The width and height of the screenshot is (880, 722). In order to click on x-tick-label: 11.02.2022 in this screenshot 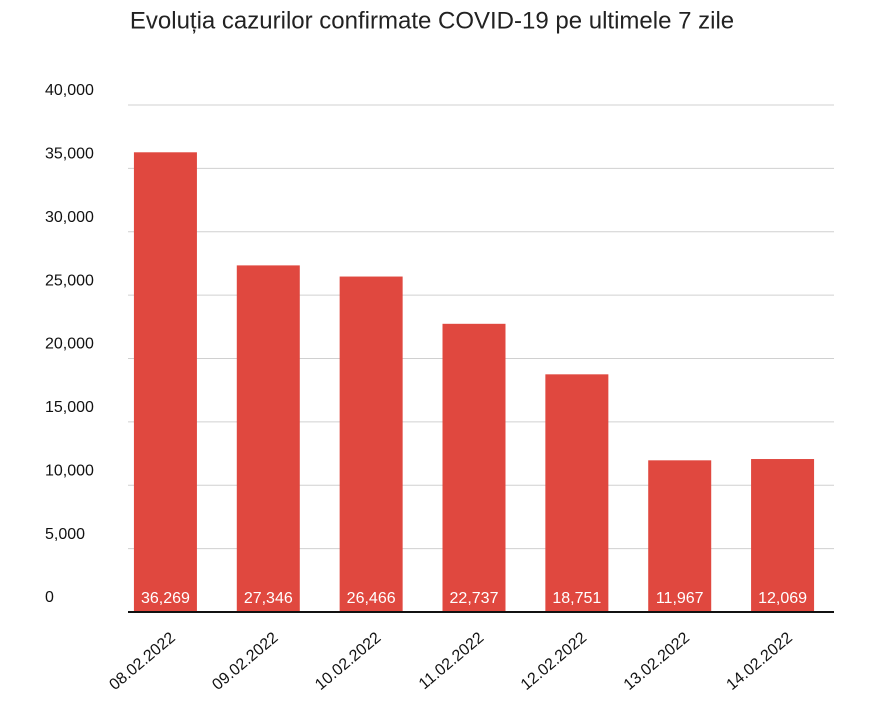, I will do `click(451, 661)`.